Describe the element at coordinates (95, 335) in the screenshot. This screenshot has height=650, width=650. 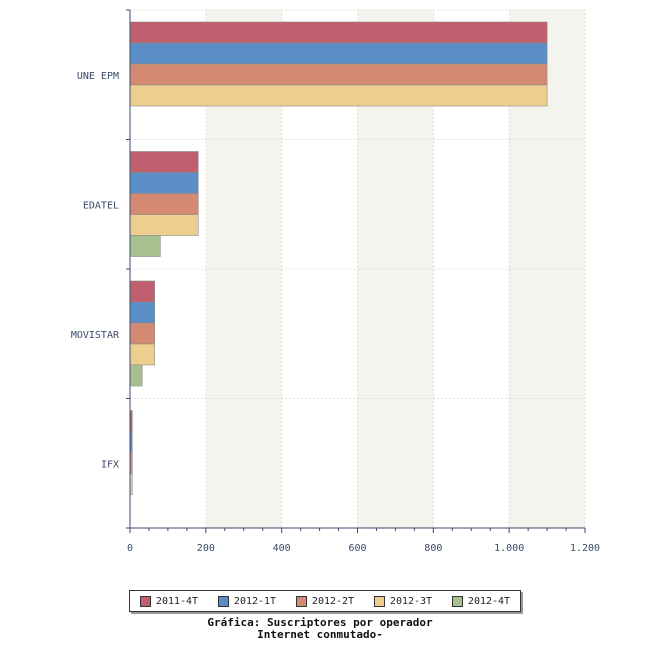
I see `category-label: MOVISTAR` at that location.